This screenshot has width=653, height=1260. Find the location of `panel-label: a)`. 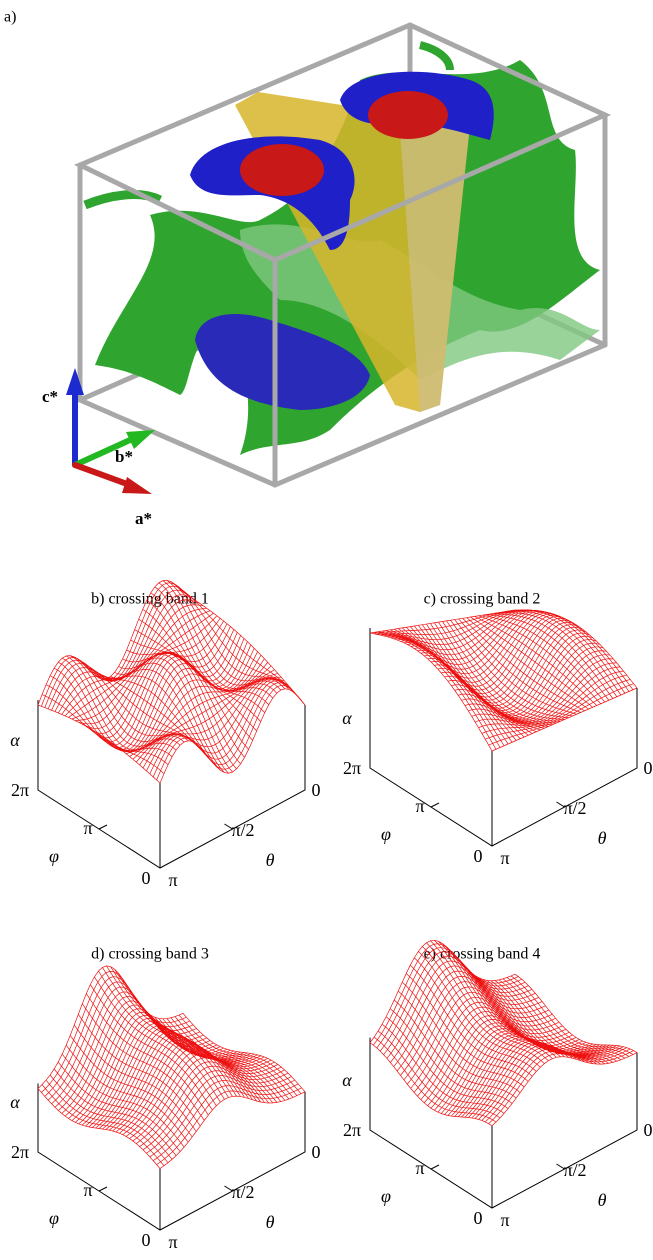

panel-label: a) is located at coordinates (10, 17).